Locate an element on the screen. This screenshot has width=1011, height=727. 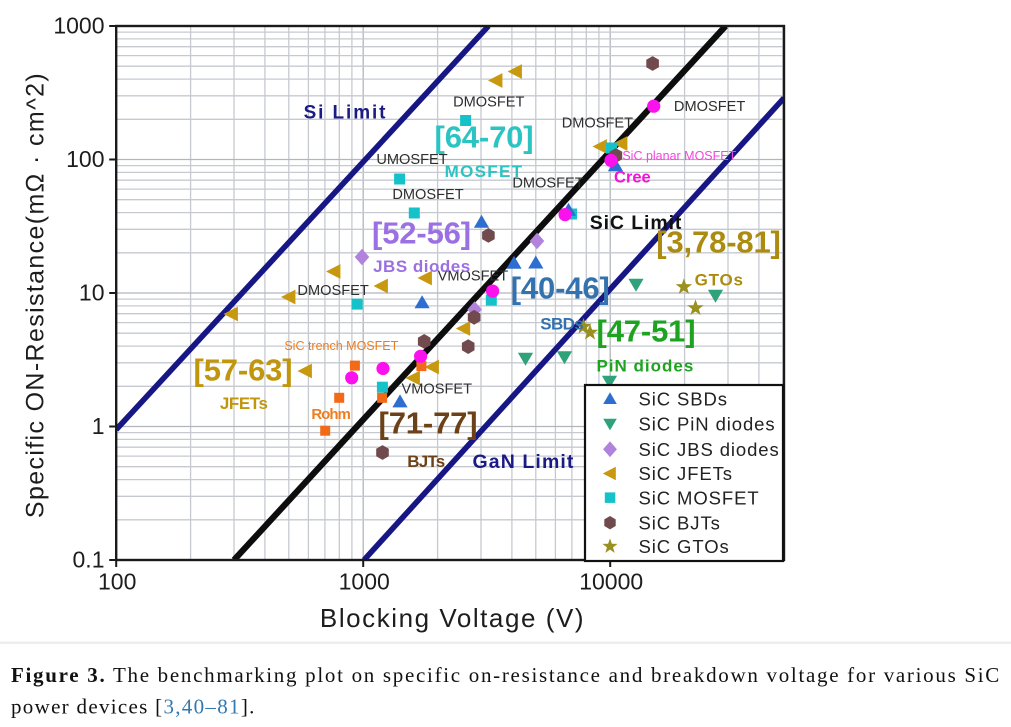
svg-text: SiC SBDs is located at coordinates (683, 399).